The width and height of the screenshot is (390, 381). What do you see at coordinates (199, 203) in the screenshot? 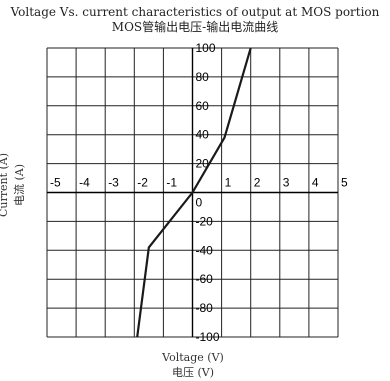
I see `x-tick-label: 0` at bounding box center [199, 203].